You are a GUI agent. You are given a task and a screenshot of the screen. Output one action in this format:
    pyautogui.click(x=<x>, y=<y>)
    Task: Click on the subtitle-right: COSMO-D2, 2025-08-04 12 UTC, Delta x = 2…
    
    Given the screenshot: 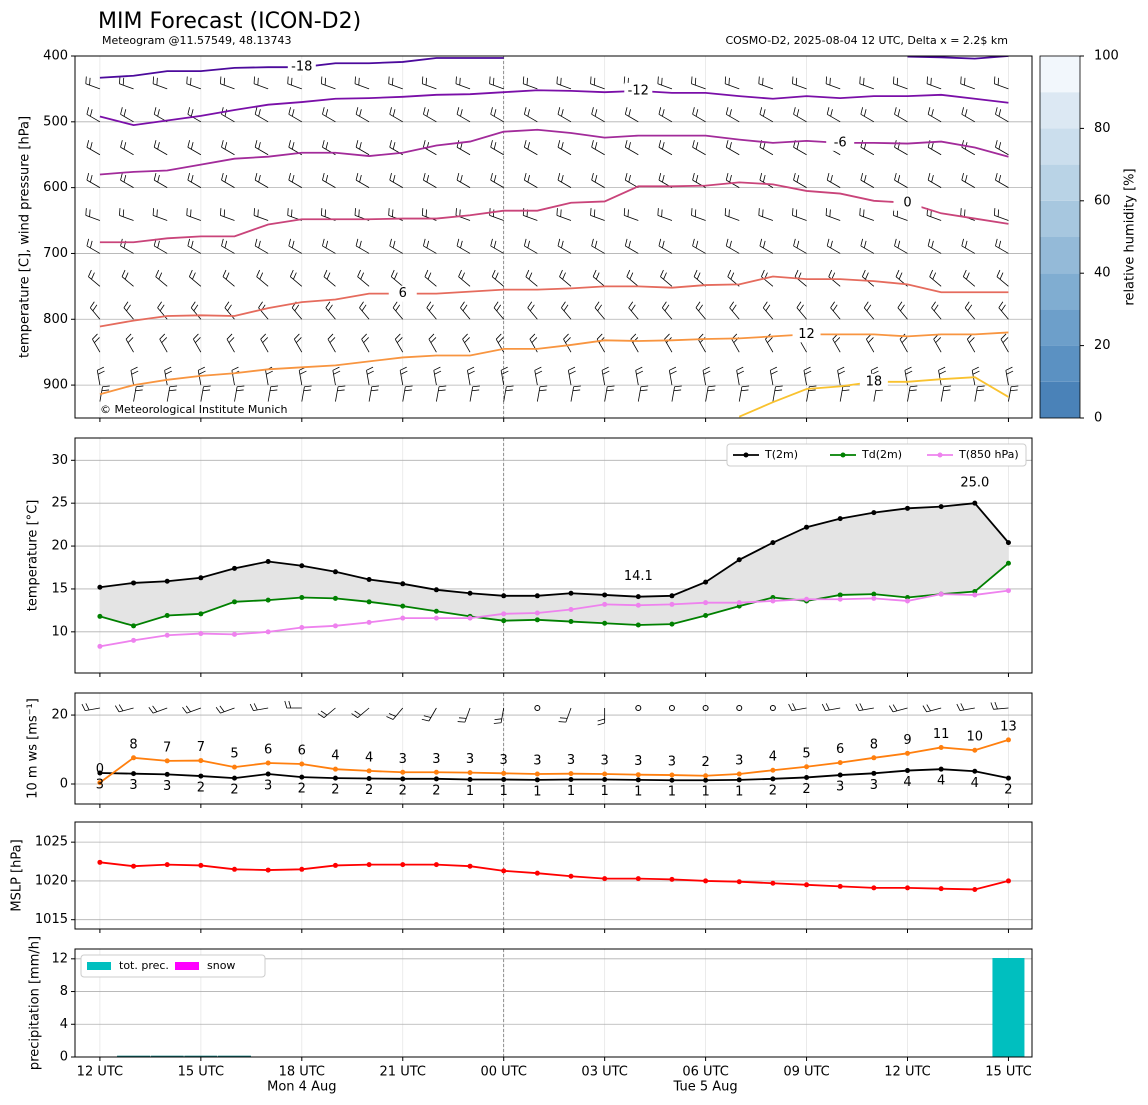 What is the action you would take?
    pyautogui.click(x=866, y=40)
    